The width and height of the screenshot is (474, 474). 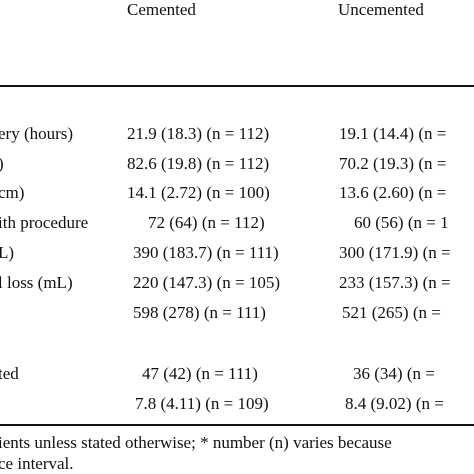 What do you see at coordinates (200, 373) in the screenshot?
I see `cell-cemented: 47 (42) (n = 111)` at bounding box center [200, 373].